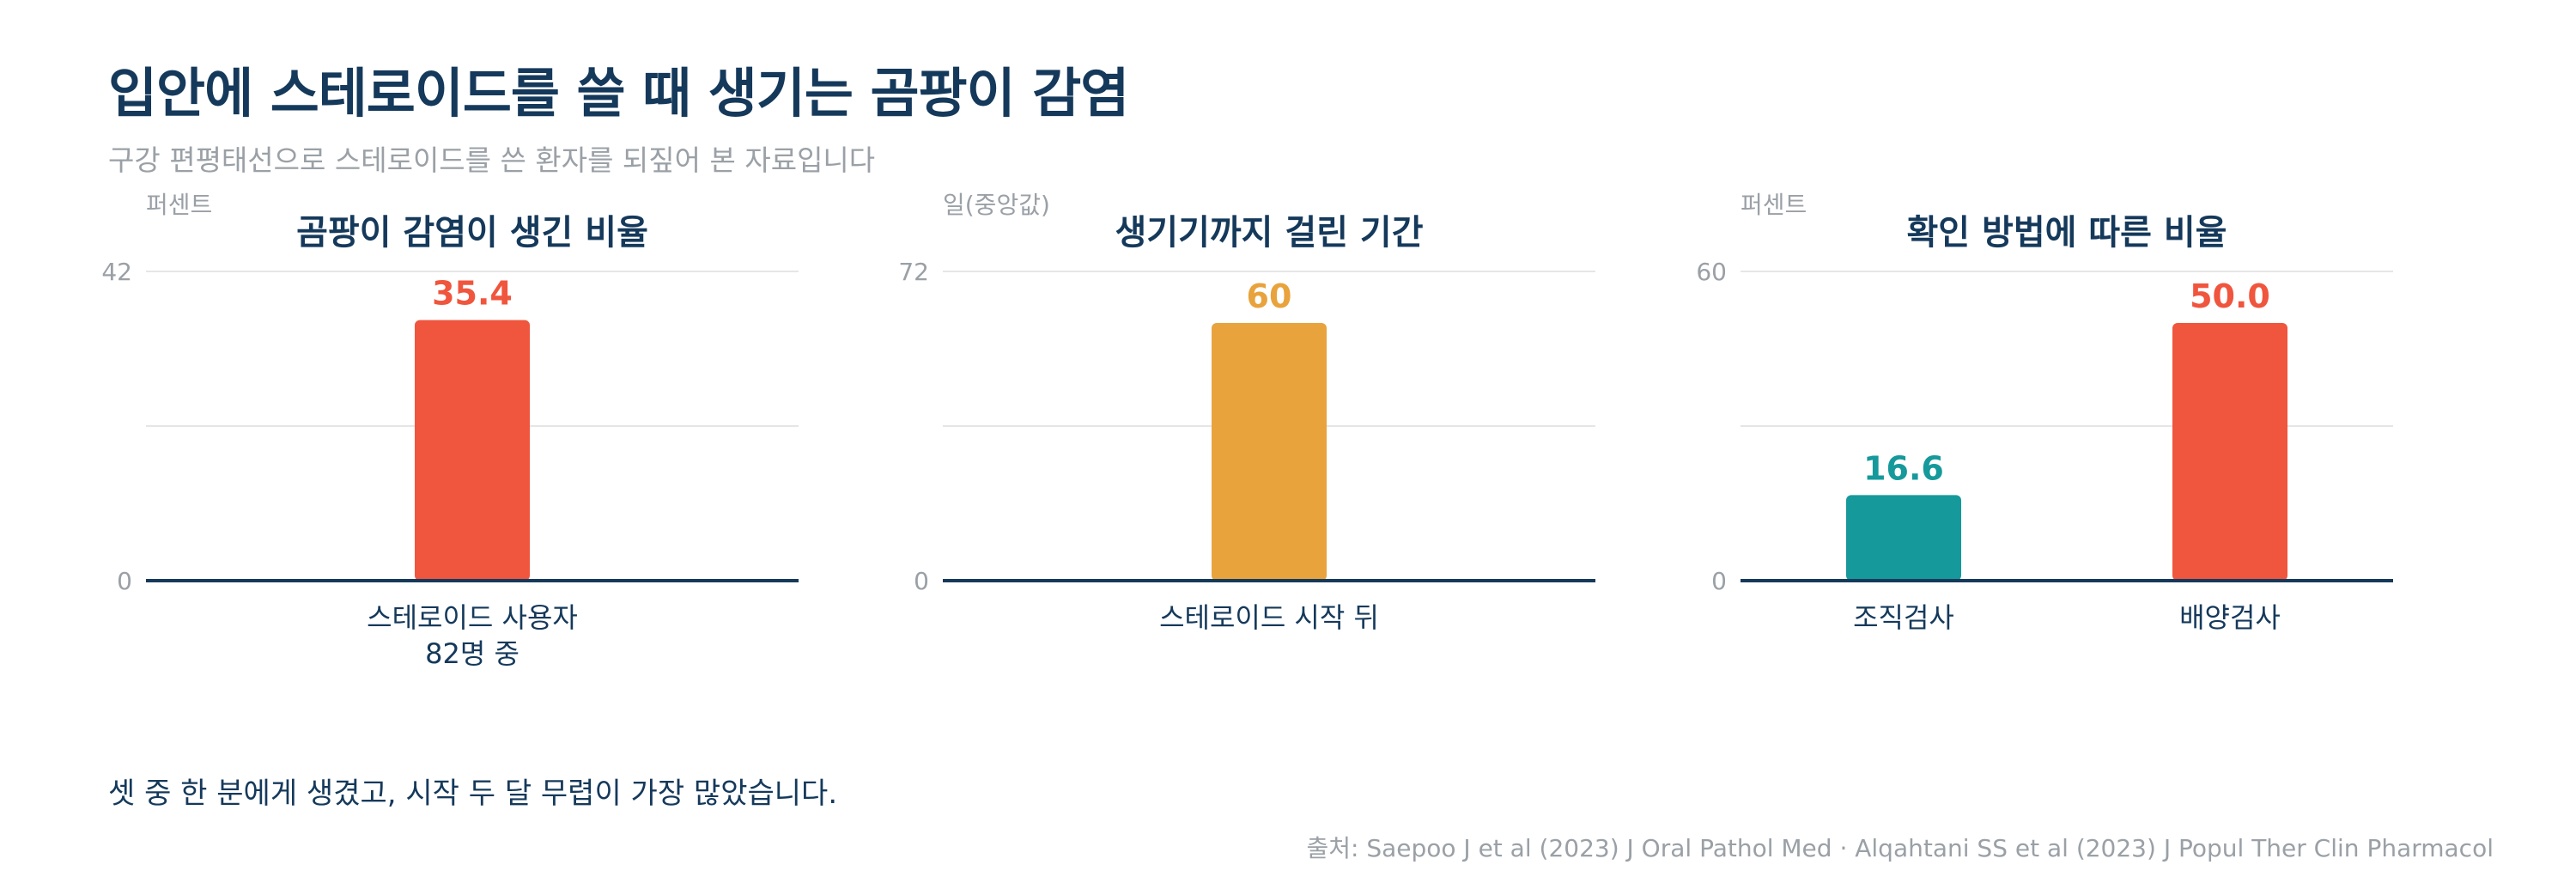 This screenshot has height=877, width=2576. I want to click on x-tick-label: 82명 중, so click(472, 653).